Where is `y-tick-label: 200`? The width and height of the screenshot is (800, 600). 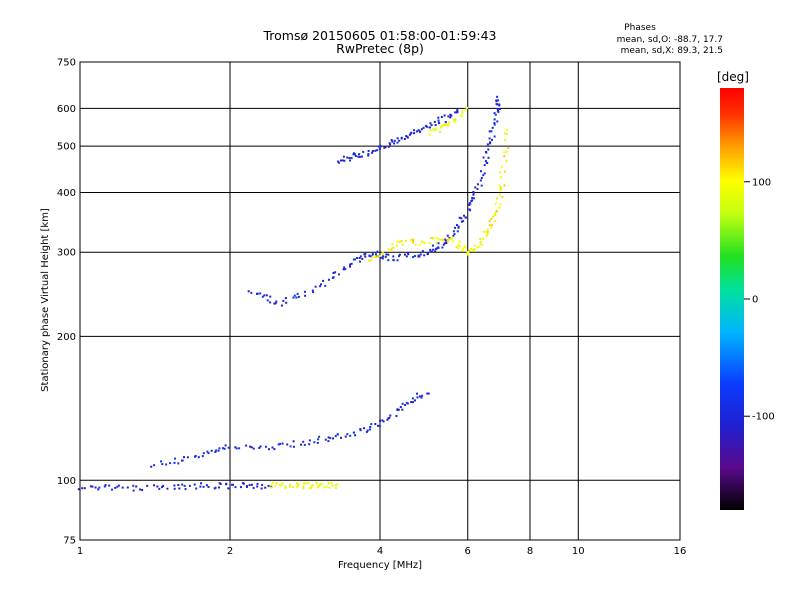
y-tick-label: 200 is located at coordinates (66, 337).